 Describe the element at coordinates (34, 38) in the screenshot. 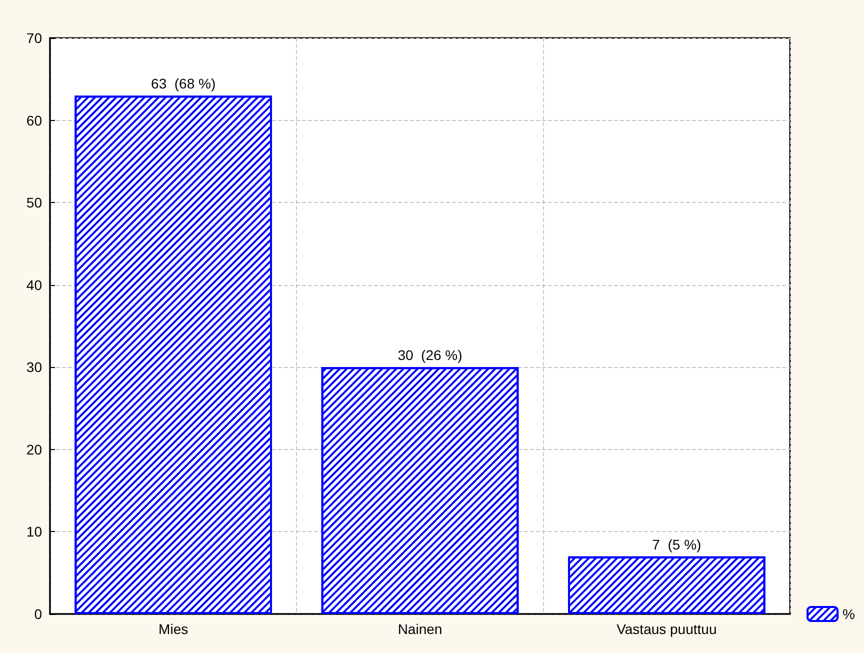

I see `y-tick-label: 70` at that location.